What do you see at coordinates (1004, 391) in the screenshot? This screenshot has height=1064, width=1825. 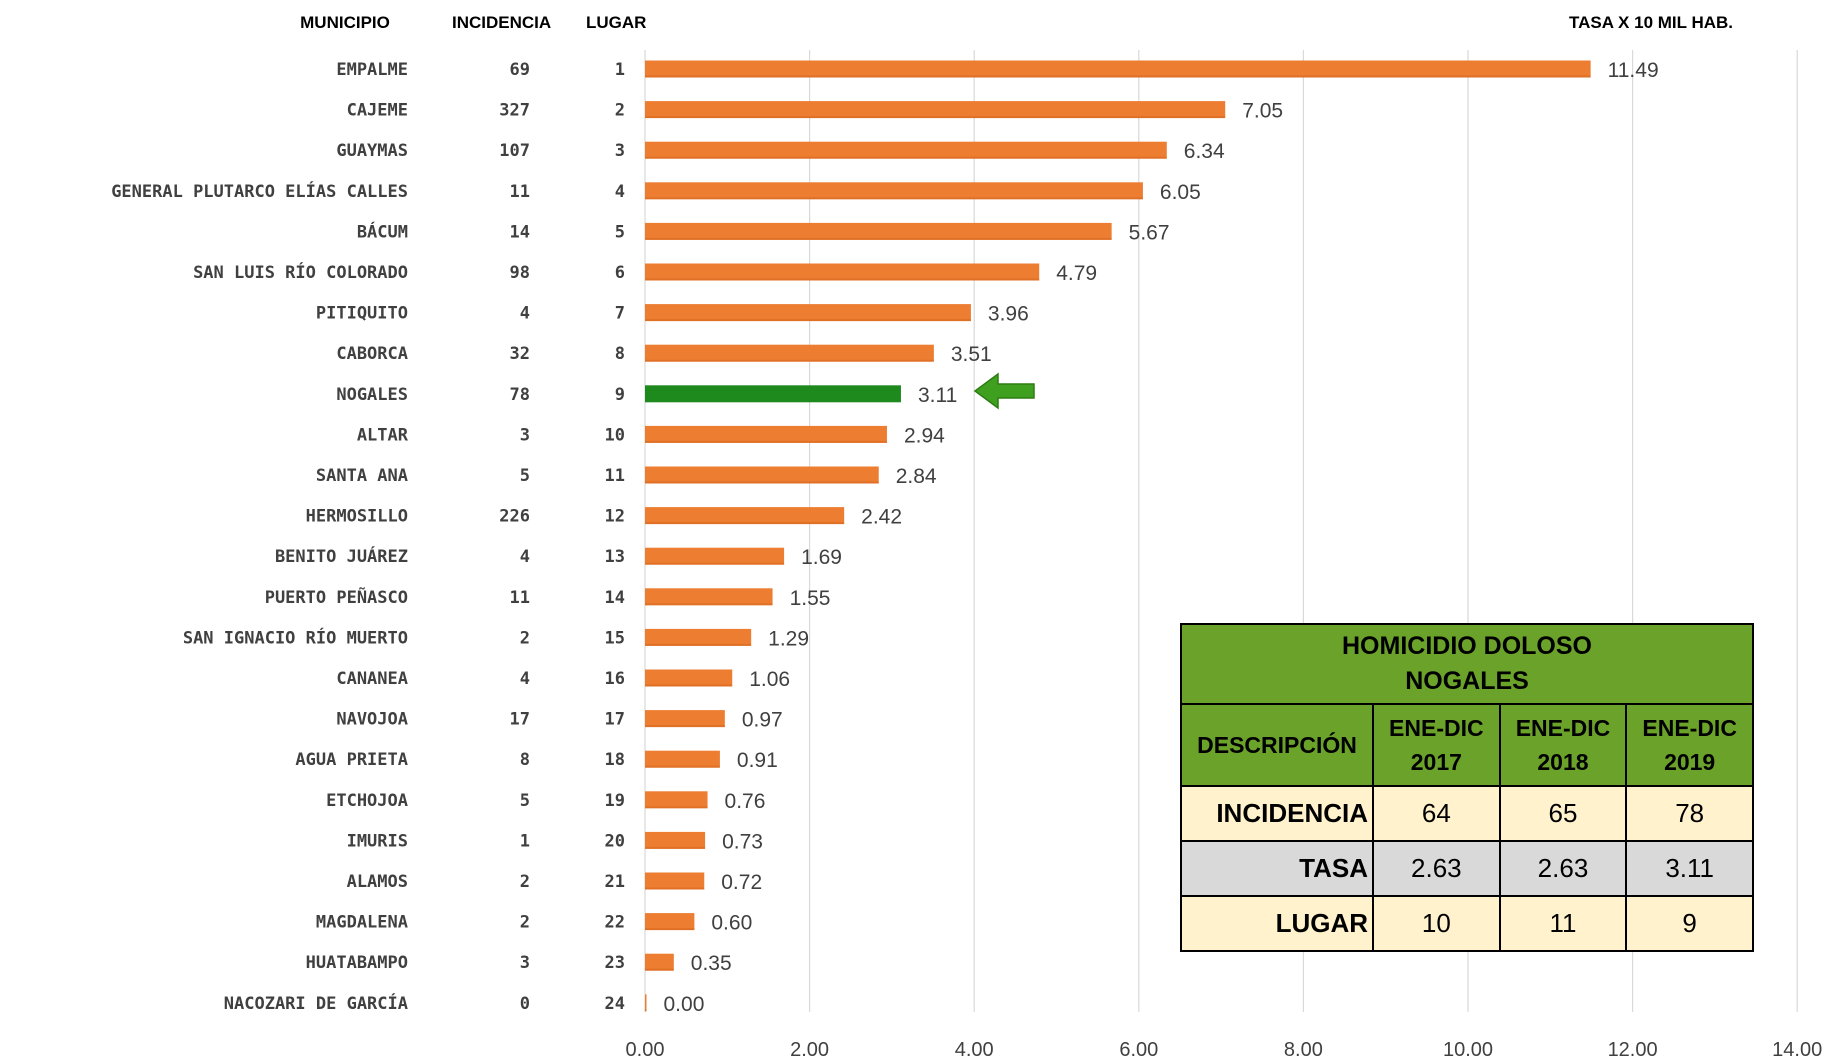 I see `highlight-arrow-icon` at bounding box center [1004, 391].